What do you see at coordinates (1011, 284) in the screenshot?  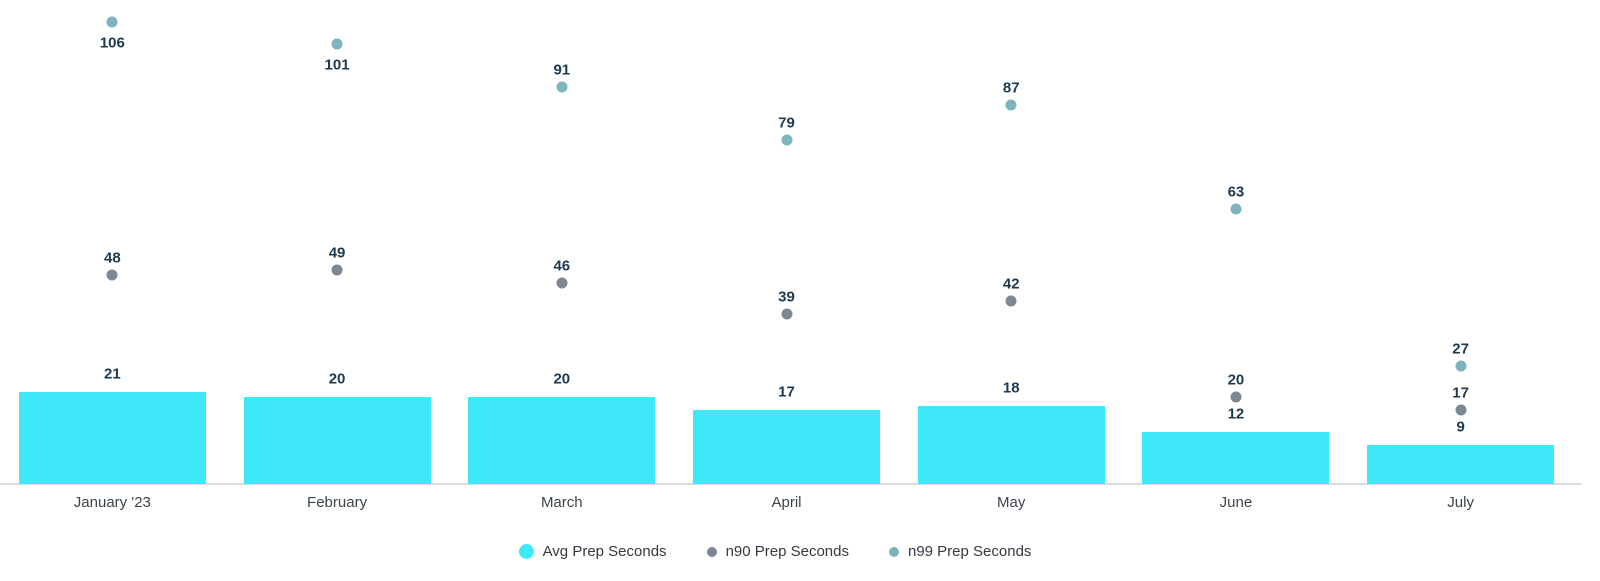 I see `n90-prep-seconds-value-label: 42` at bounding box center [1011, 284].